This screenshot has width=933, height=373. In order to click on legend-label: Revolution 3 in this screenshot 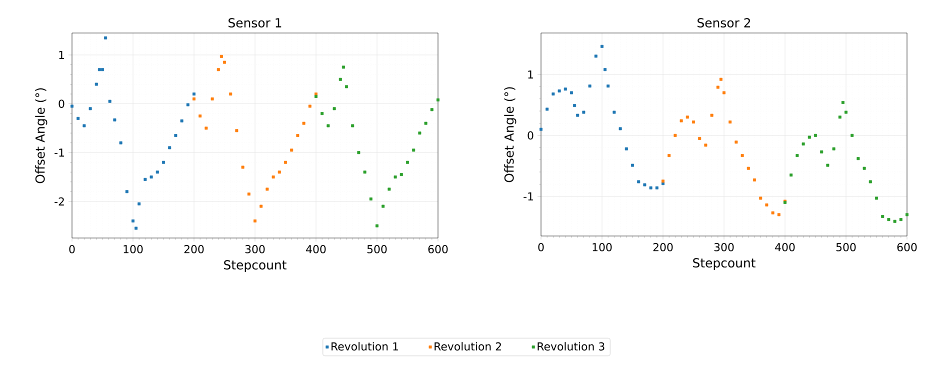, I will do `click(571, 346)`.